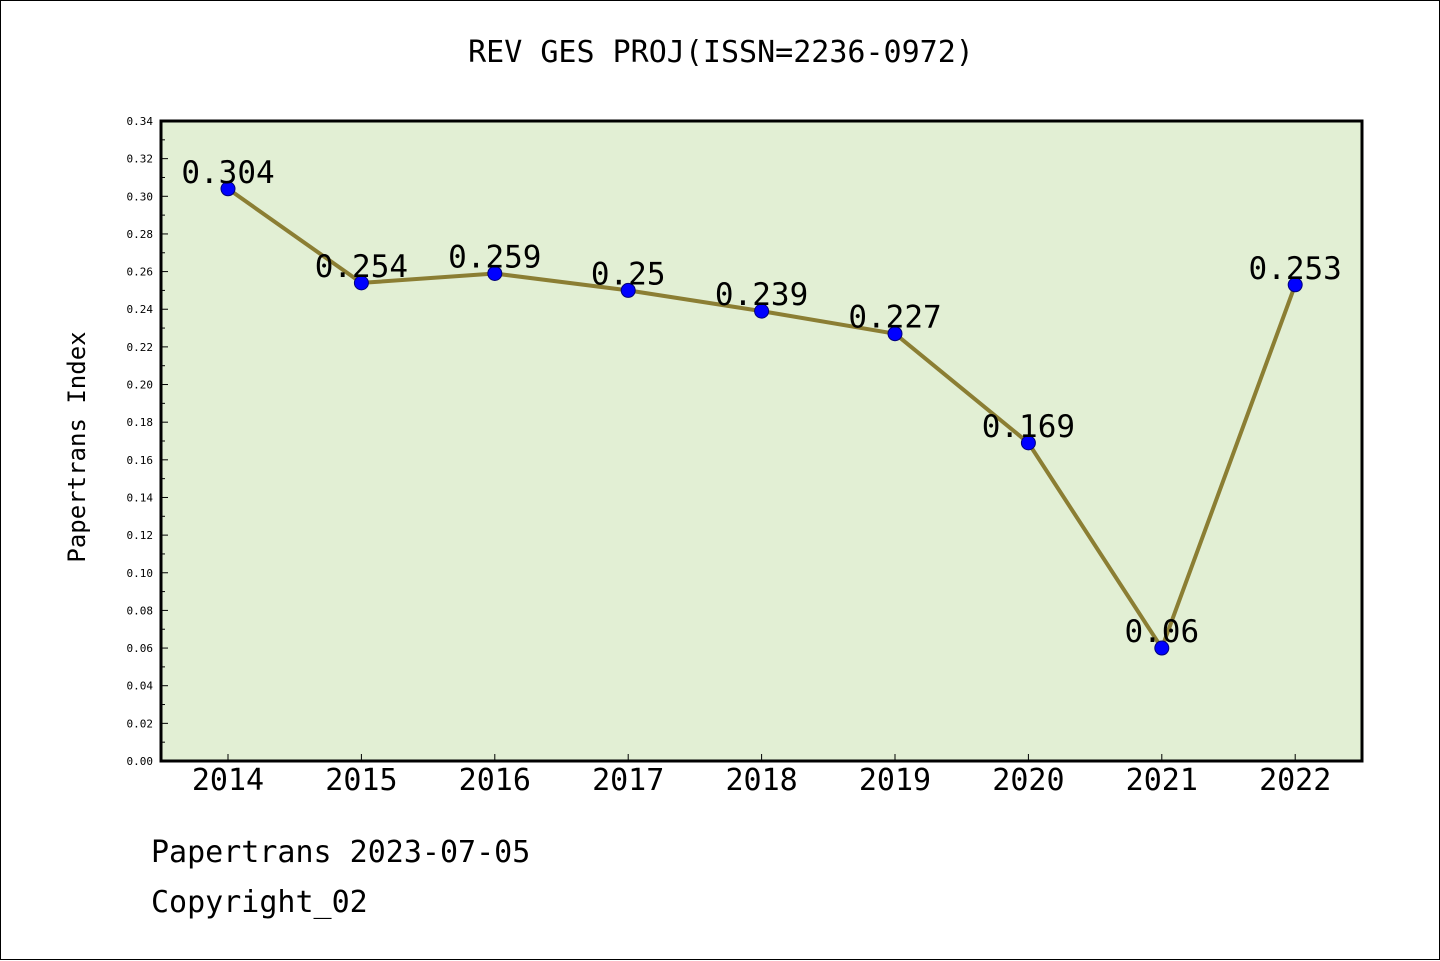  What do you see at coordinates (140, 309) in the screenshot?
I see `y-tick-label: 0.24` at bounding box center [140, 309].